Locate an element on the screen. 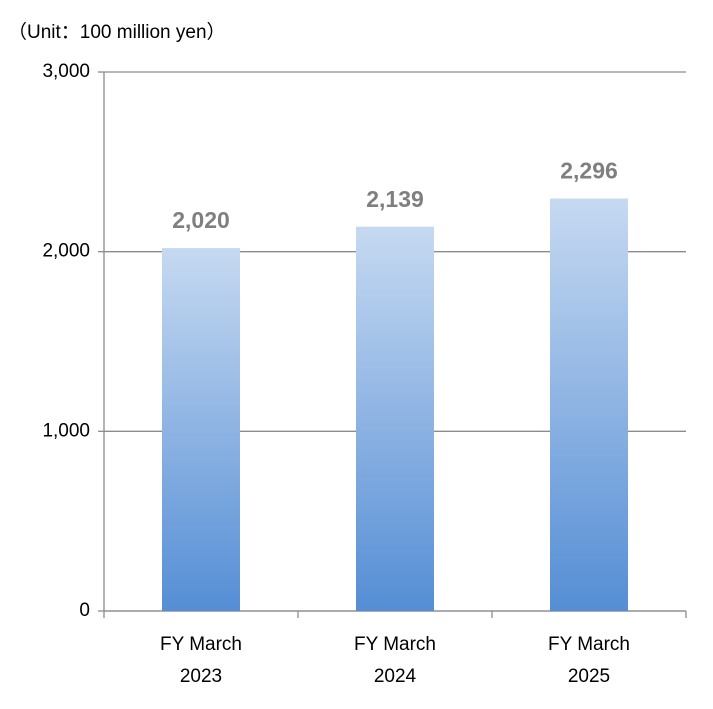 This screenshot has width=713, height=709. y-tick-label: 3,000 is located at coordinates (66, 71).